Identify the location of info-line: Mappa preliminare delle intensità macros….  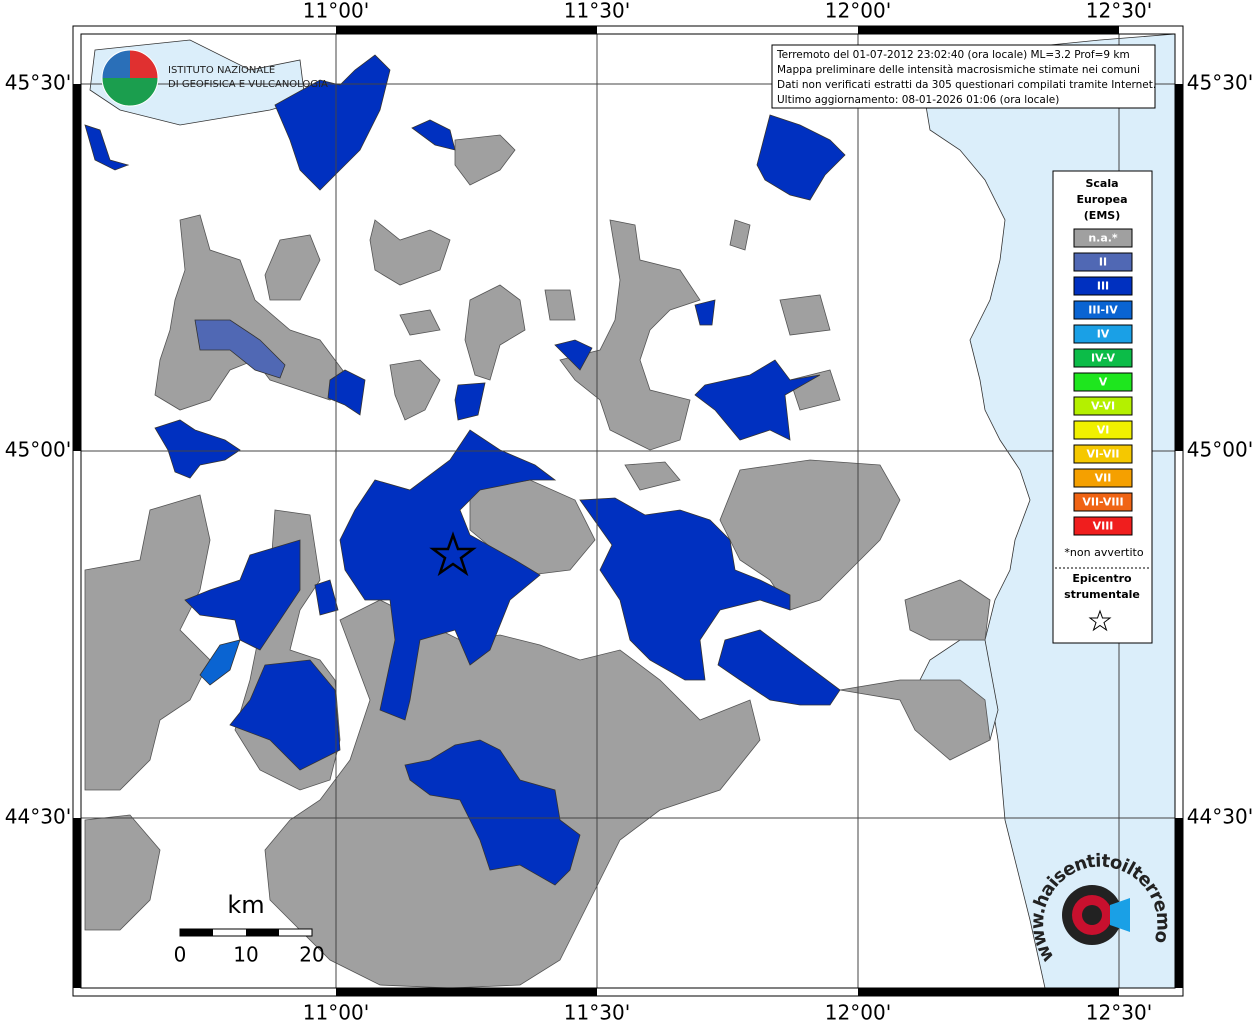
(958, 70).